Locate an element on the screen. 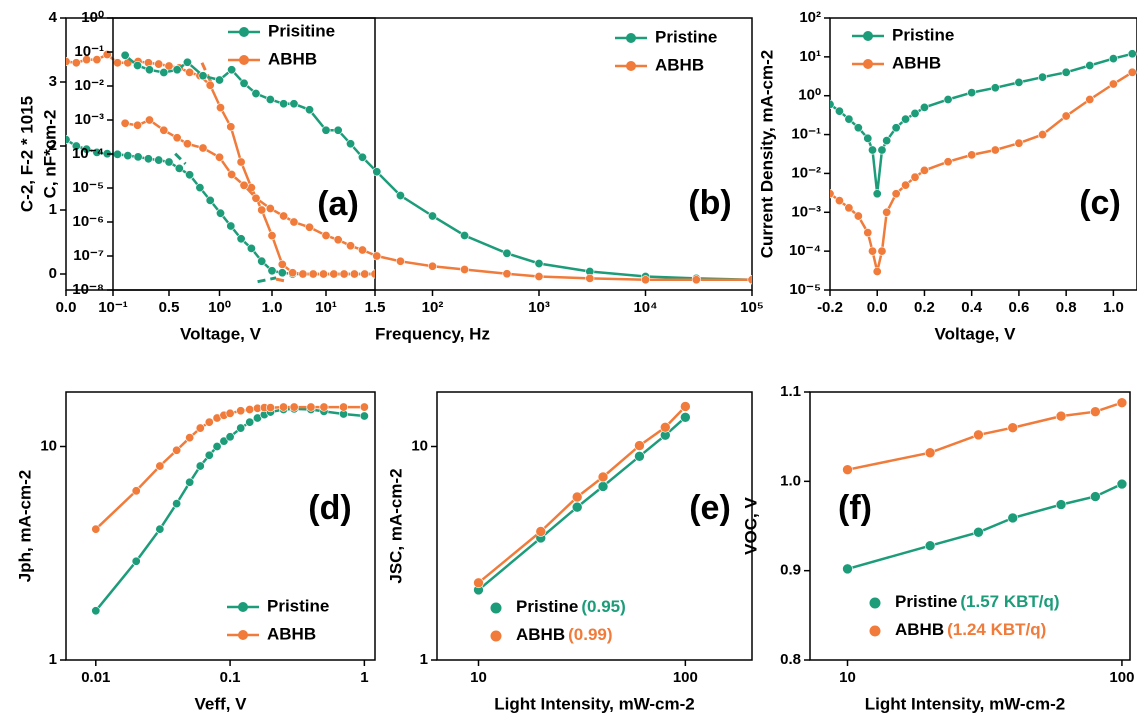 Image resolution: width=1137 pixels, height=714 pixels. x-axis-label: Veff, V is located at coordinates (221, 703).